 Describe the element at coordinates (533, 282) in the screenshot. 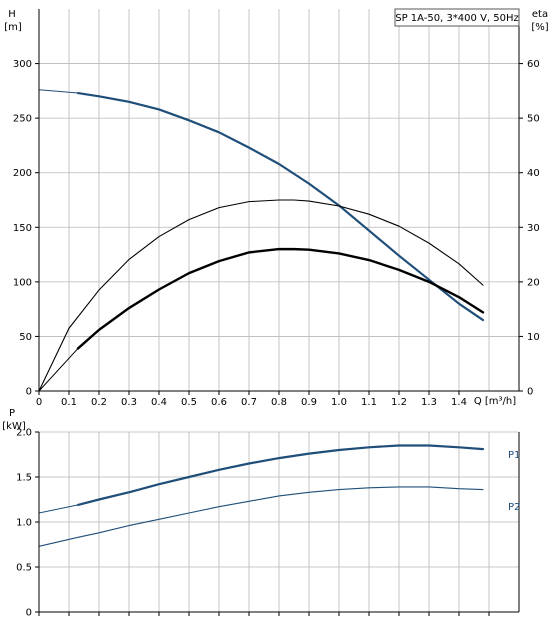

I see `top-y2-tick-label: 20` at that location.